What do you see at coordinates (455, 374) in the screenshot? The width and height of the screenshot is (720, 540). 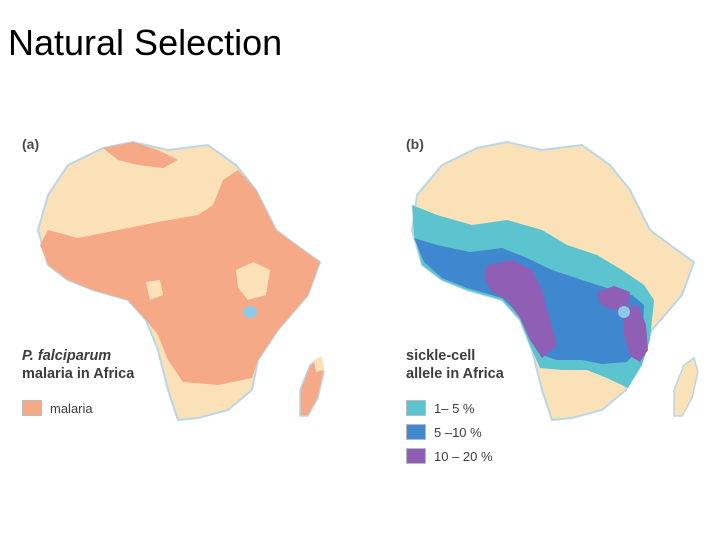 I see `map-b-caption-line2: allele in Africa` at bounding box center [455, 374].